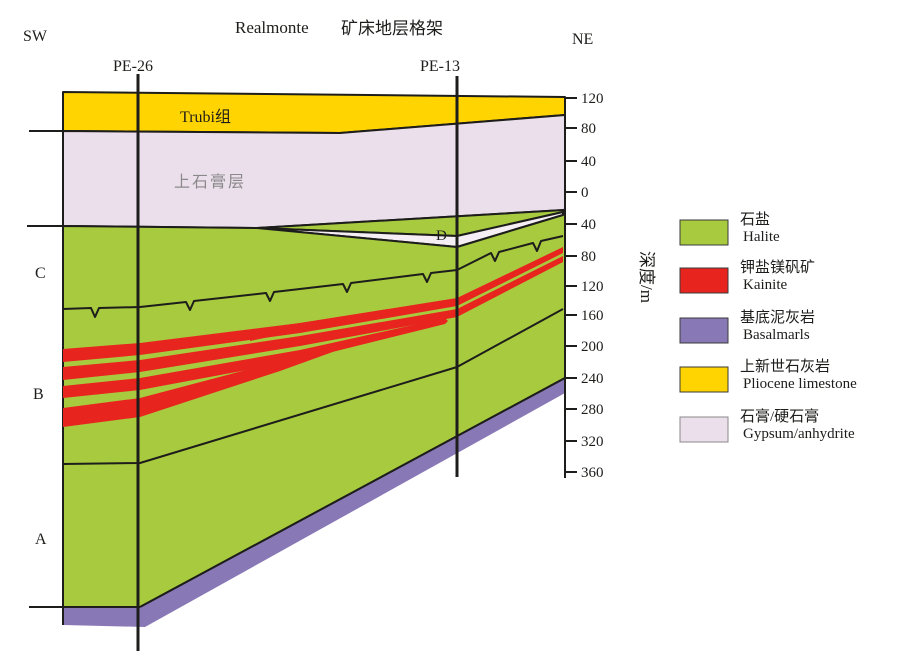 This screenshot has width=912, height=672. I want to click on legend-swatch-basal-marls, so click(704, 330).